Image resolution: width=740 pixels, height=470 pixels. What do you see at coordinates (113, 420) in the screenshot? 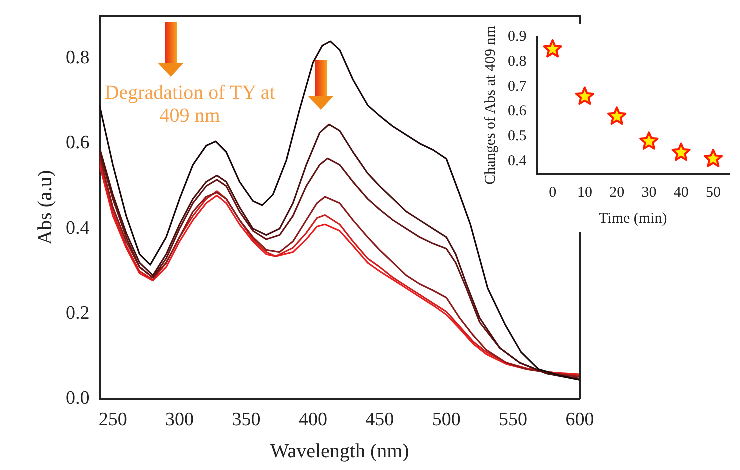
I see `x-tick-label: 250` at bounding box center [113, 420].